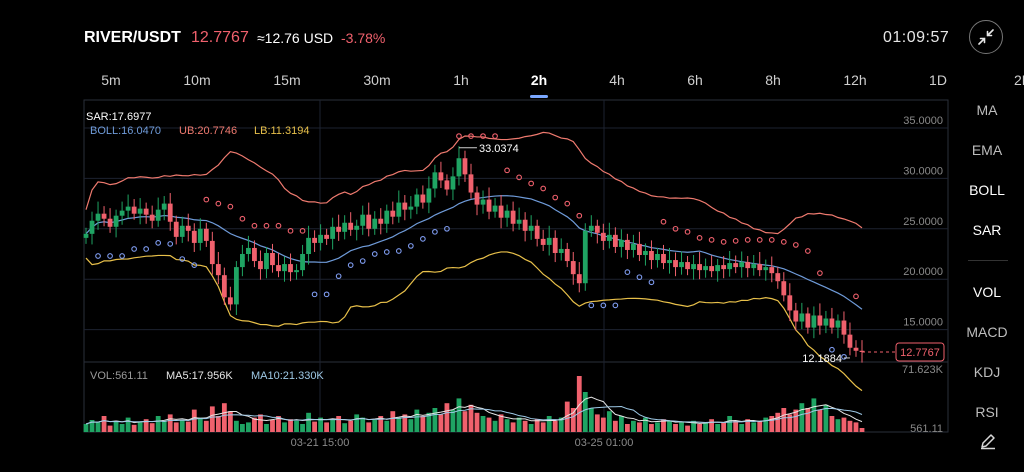 The image size is (1024, 472). What do you see at coordinates (987, 150) in the screenshot?
I see `indicator-ema: EMA` at bounding box center [987, 150].